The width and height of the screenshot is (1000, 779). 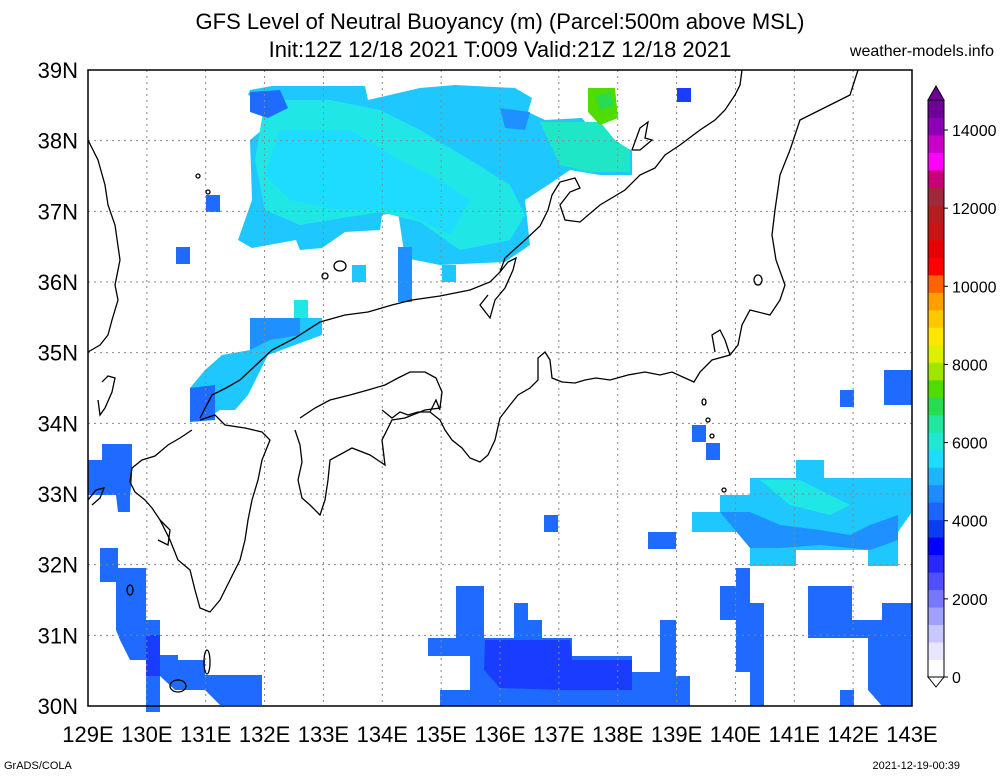 What do you see at coordinates (58, 423) in the screenshot?
I see `latitude-label: 34N` at bounding box center [58, 423].